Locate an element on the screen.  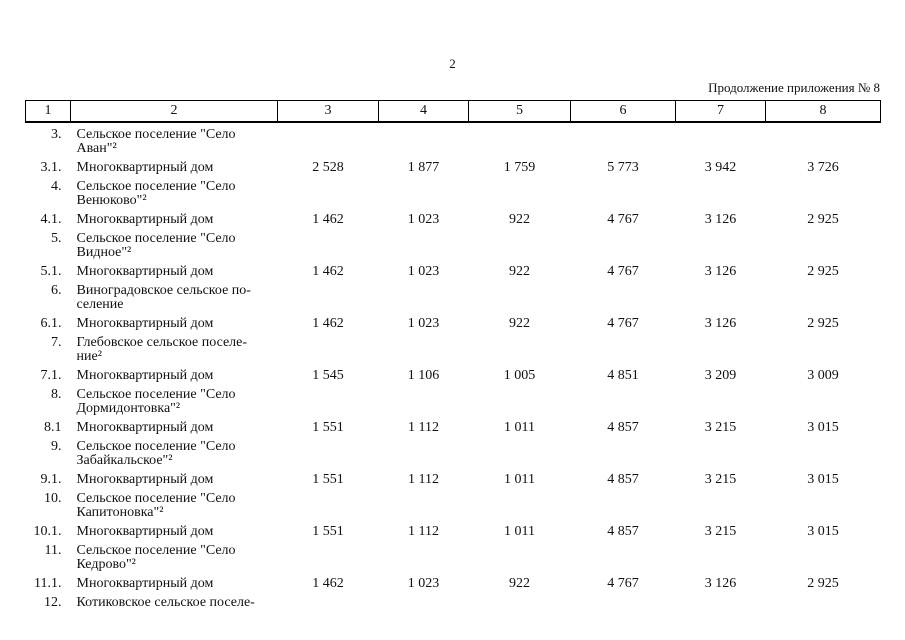
value-cell: 1 023 is located at coordinates (423, 583).